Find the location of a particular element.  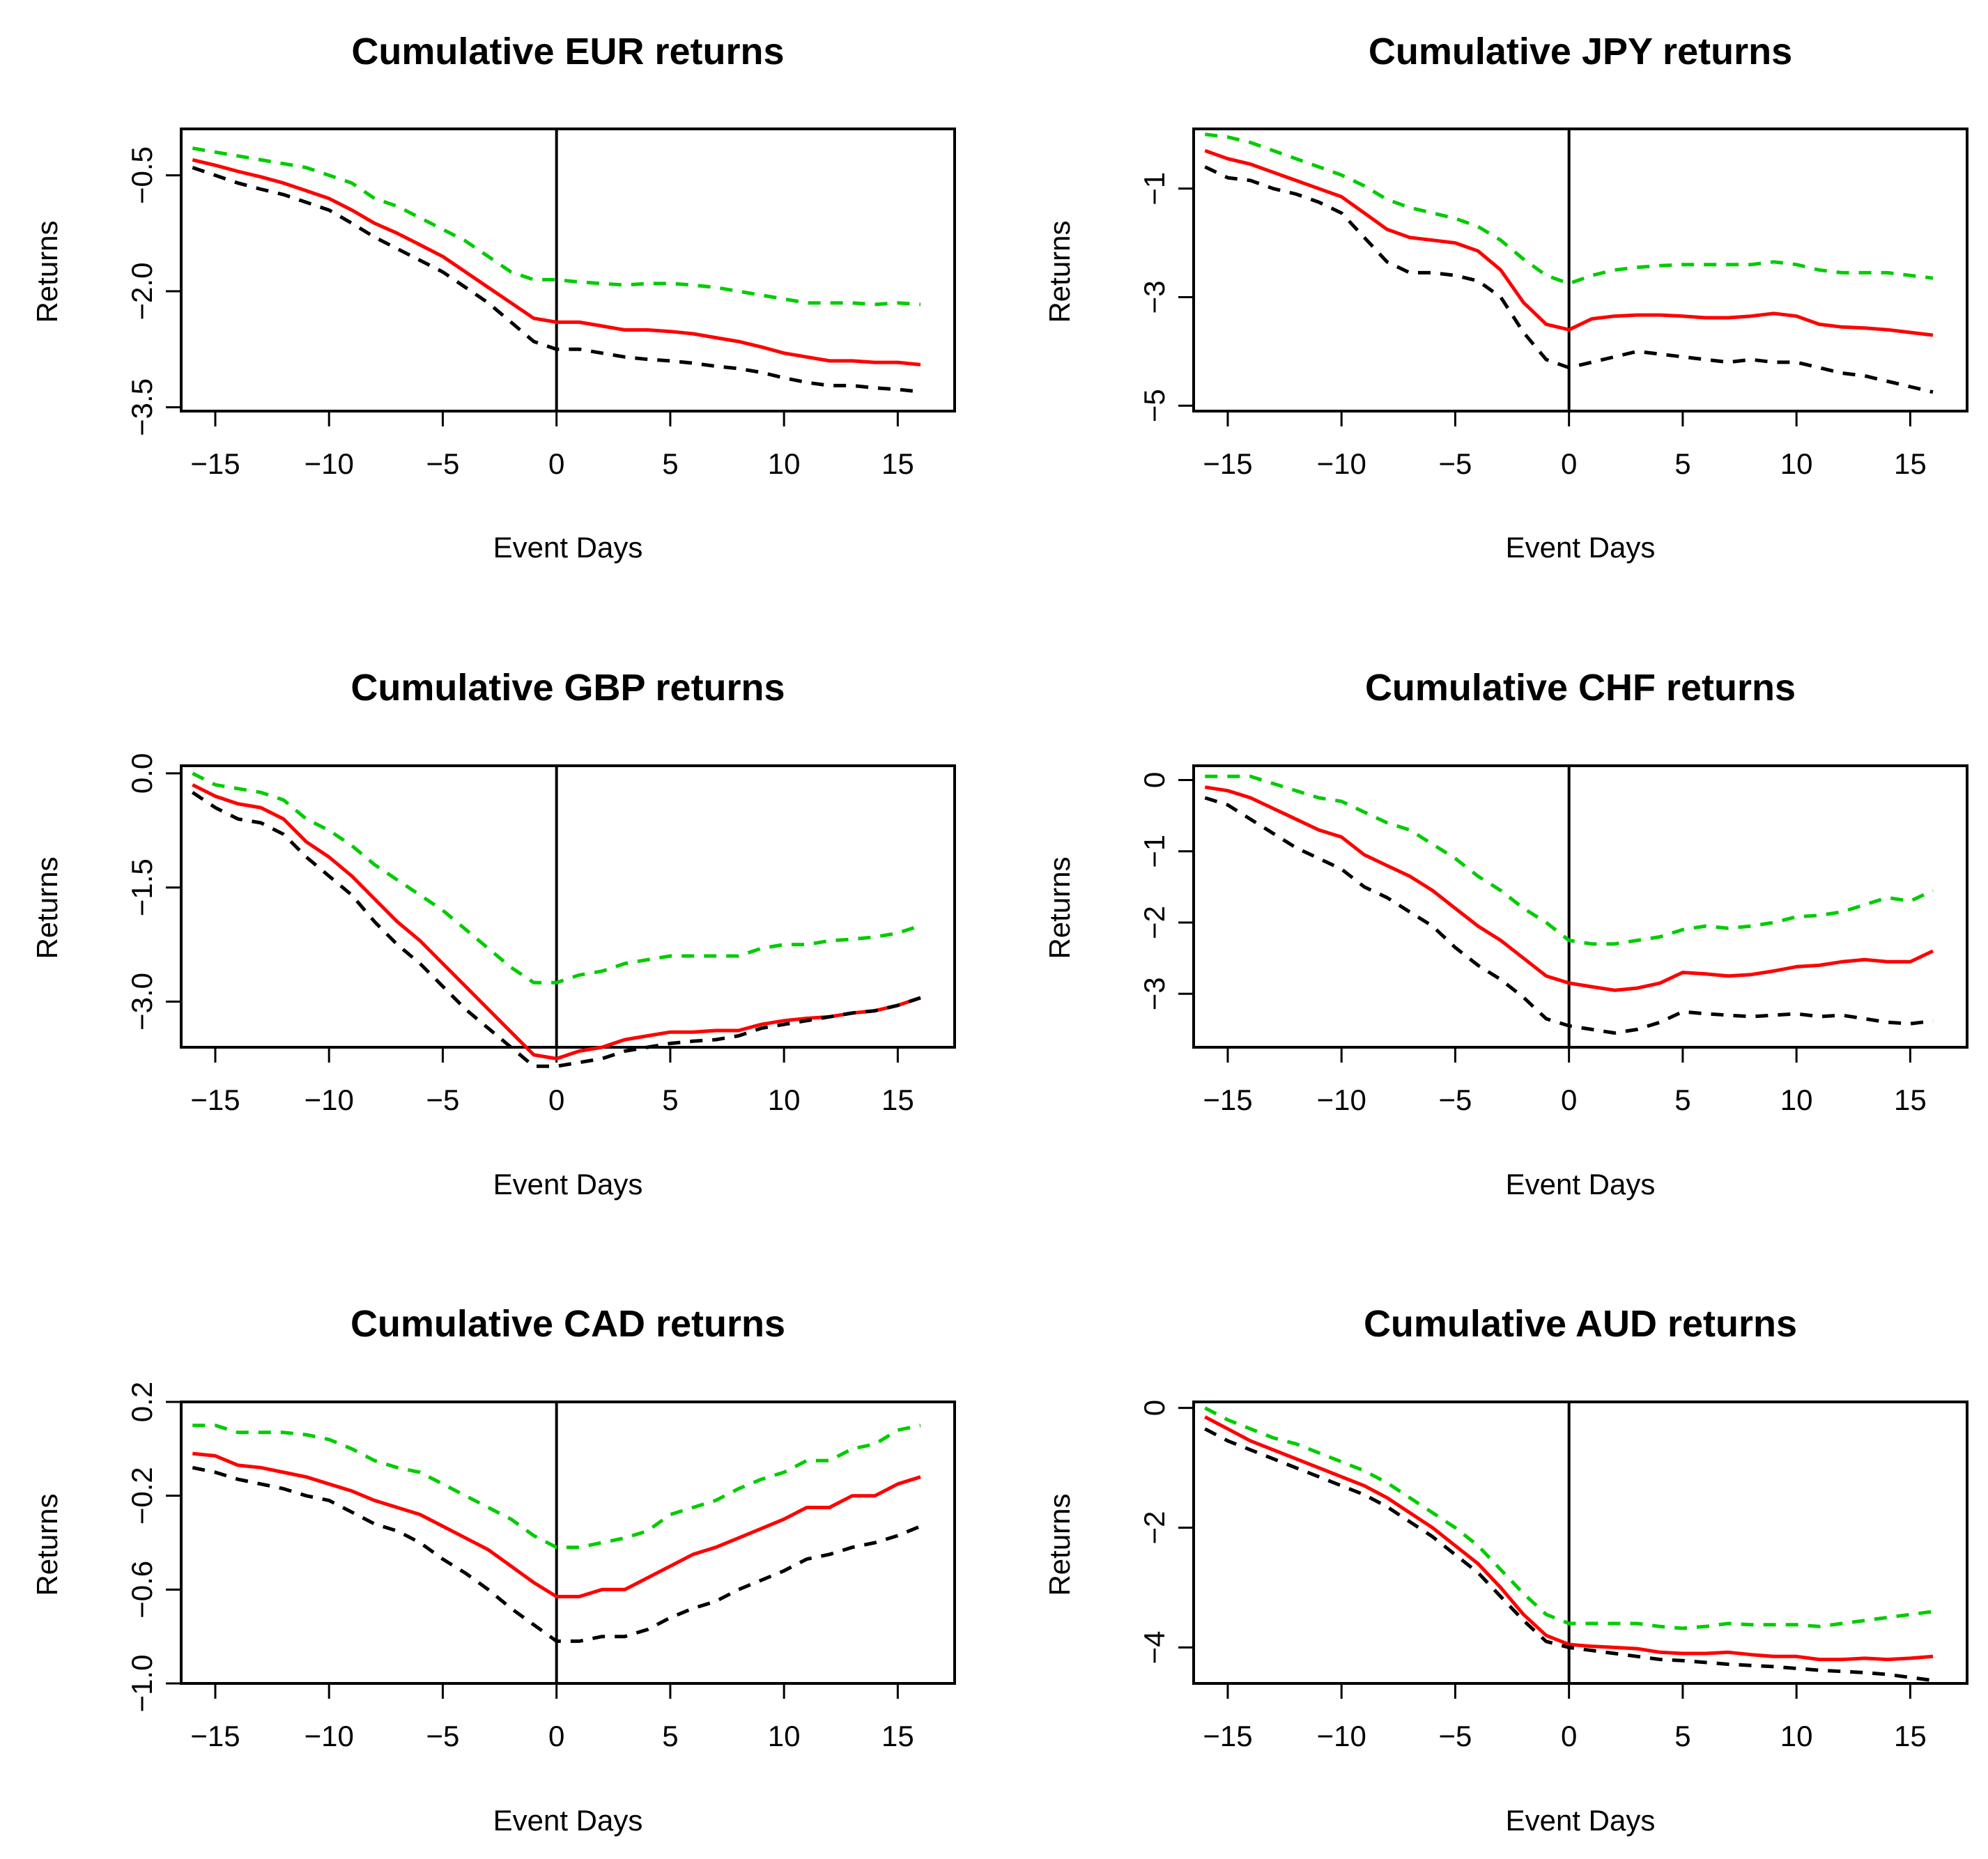

y-tick-label: 0.2 is located at coordinates (141, 1402).